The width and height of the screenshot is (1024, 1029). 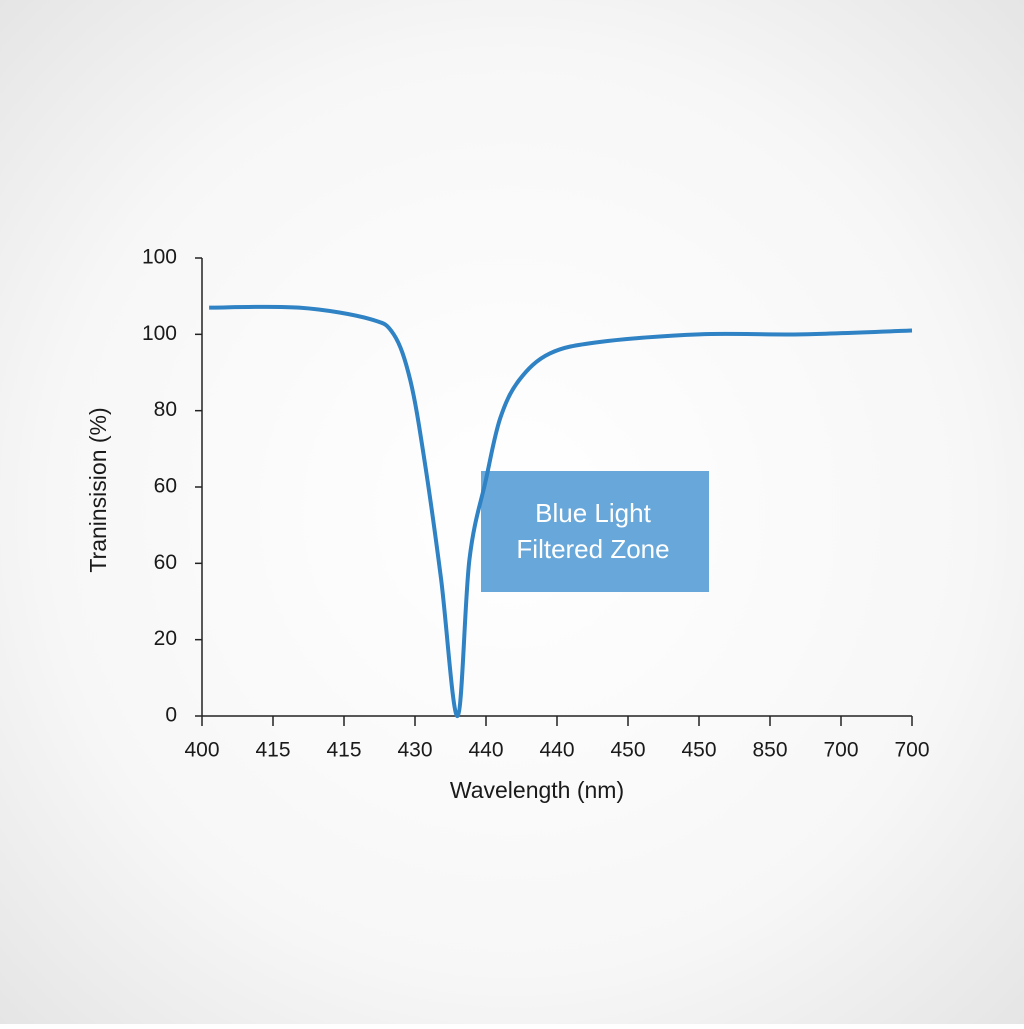 What do you see at coordinates (769, 750) in the screenshot?
I see `x-tick-label: 850` at bounding box center [769, 750].